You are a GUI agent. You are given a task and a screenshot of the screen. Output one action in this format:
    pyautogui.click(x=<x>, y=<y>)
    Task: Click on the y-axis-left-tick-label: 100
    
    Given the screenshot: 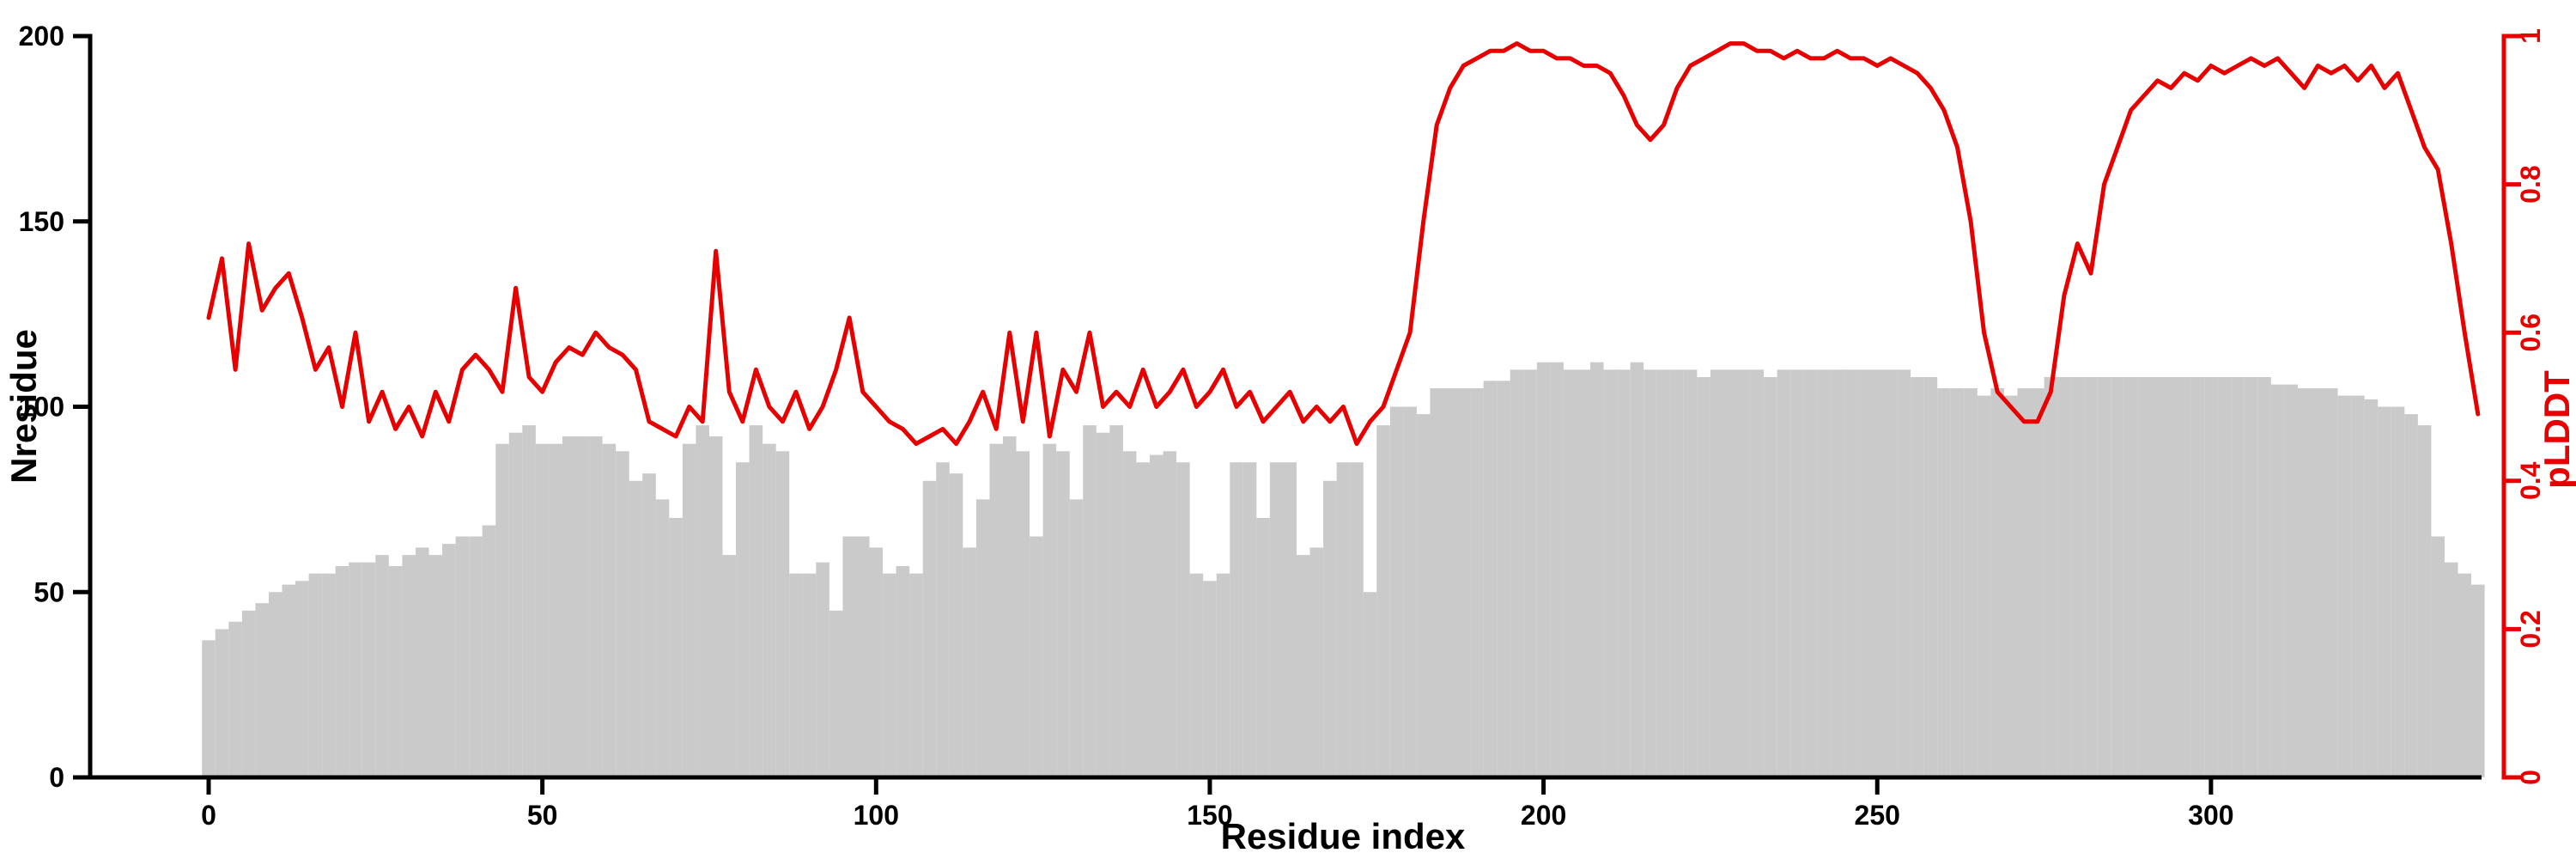 What is the action you would take?
    pyautogui.click(x=41, y=407)
    